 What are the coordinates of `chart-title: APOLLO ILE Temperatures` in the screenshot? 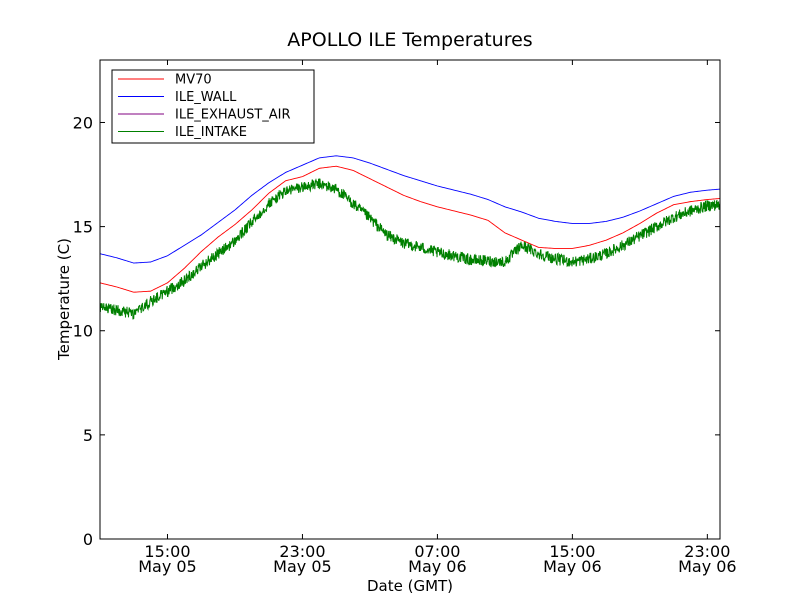 It's located at (409, 40).